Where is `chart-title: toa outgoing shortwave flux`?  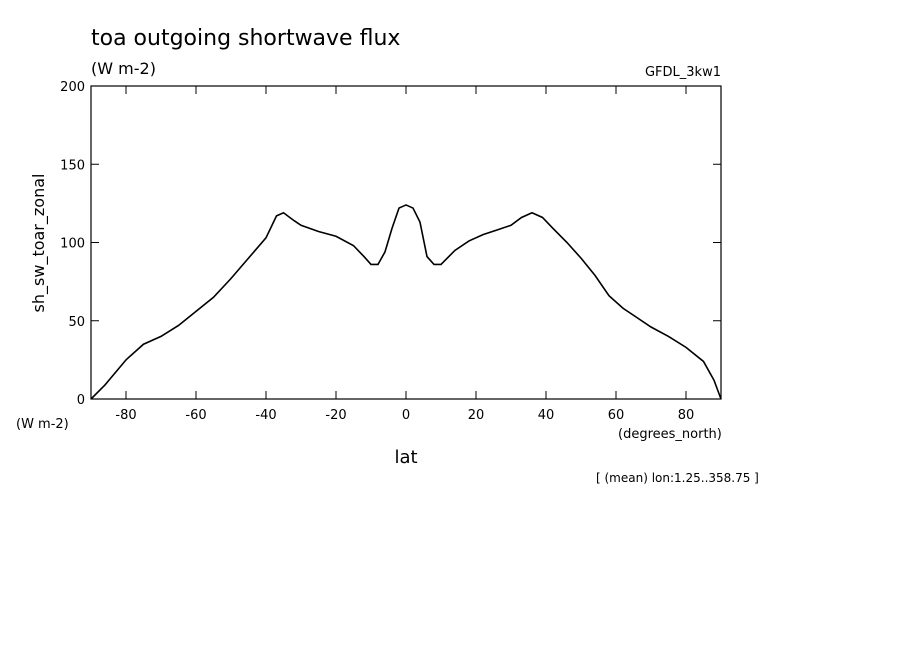 chart-title: toa outgoing shortwave flux is located at coordinates (245, 38).